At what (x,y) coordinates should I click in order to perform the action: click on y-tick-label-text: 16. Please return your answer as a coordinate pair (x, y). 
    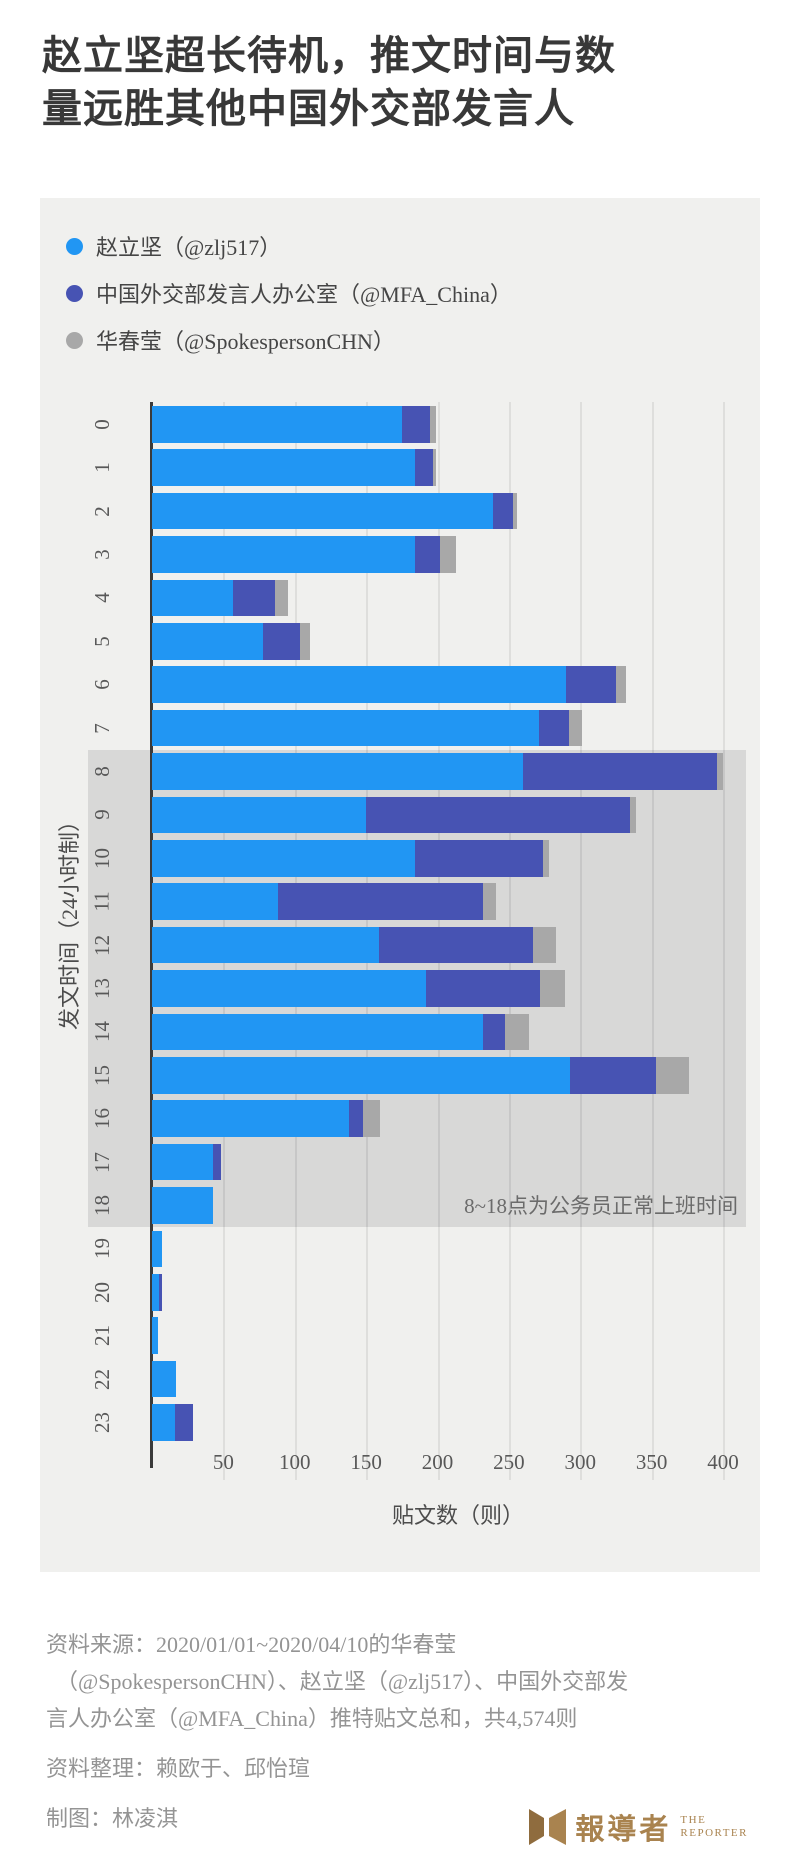
    Looking at the image, I should click on (101, 1119).